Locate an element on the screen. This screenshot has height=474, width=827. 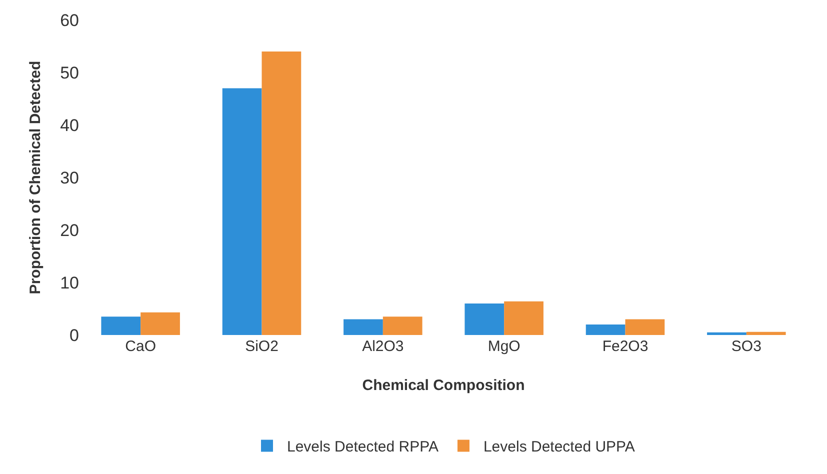
y-axis-title: Proportion of Chemical Detected is located at coordinates (35, 177).